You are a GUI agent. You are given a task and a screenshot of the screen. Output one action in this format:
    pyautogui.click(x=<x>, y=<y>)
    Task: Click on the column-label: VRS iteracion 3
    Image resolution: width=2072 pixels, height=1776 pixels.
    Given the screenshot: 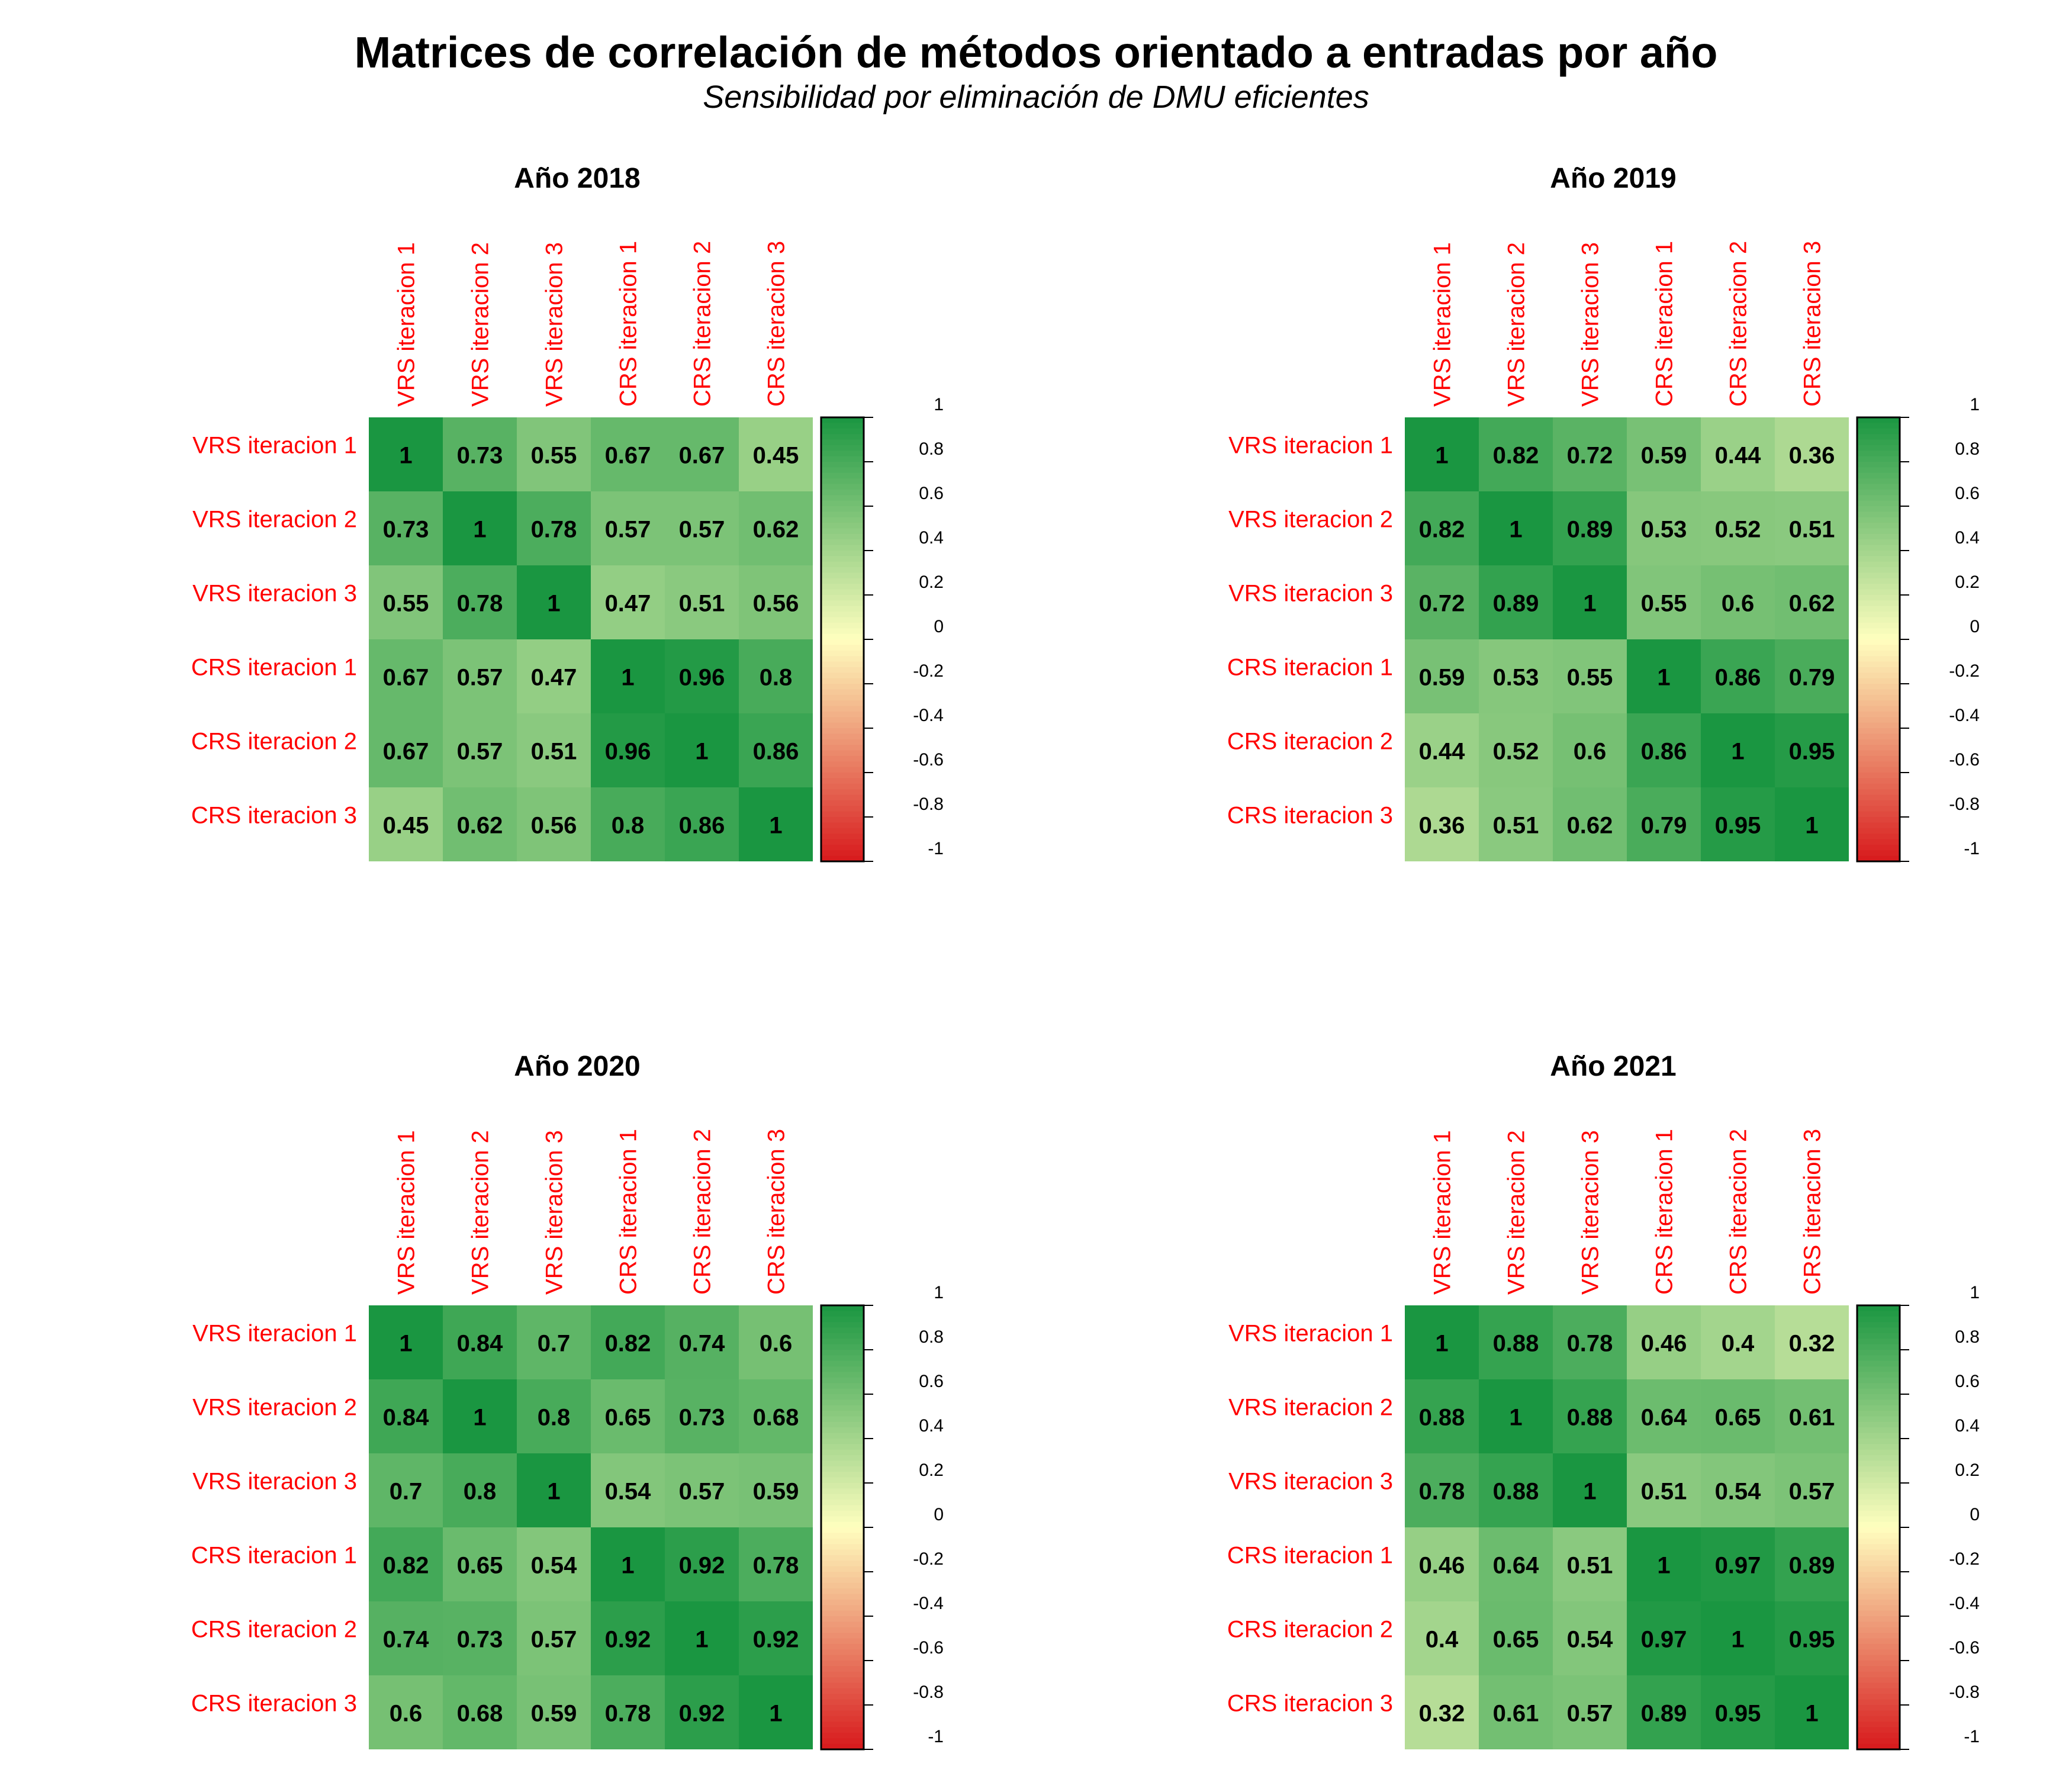 What is the action you would take?
    pyautogui.click(x=1591, y=324)
    